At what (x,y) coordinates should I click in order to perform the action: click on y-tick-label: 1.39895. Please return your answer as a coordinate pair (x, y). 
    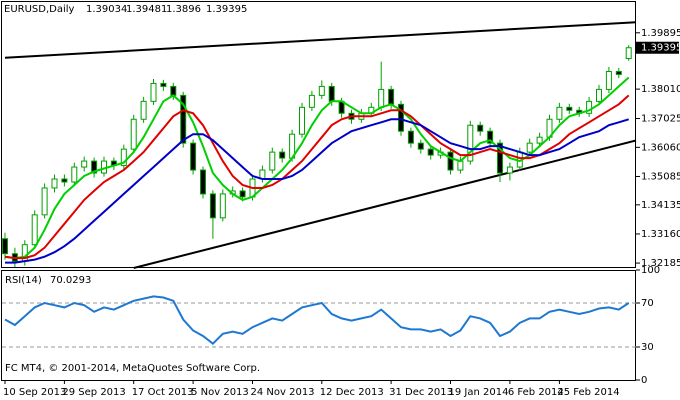
    Looking at the image, I should click on (660, 33).